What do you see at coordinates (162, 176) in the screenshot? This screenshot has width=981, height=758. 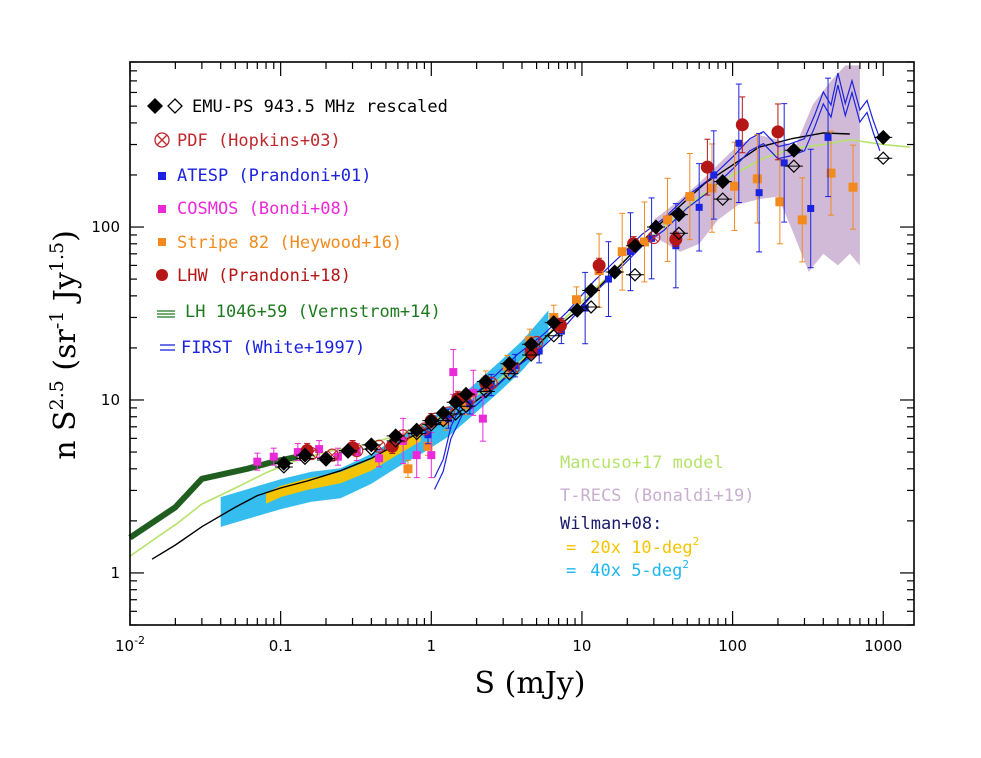 I see `legend-marker-atesp` at bounding box center [162, 176].